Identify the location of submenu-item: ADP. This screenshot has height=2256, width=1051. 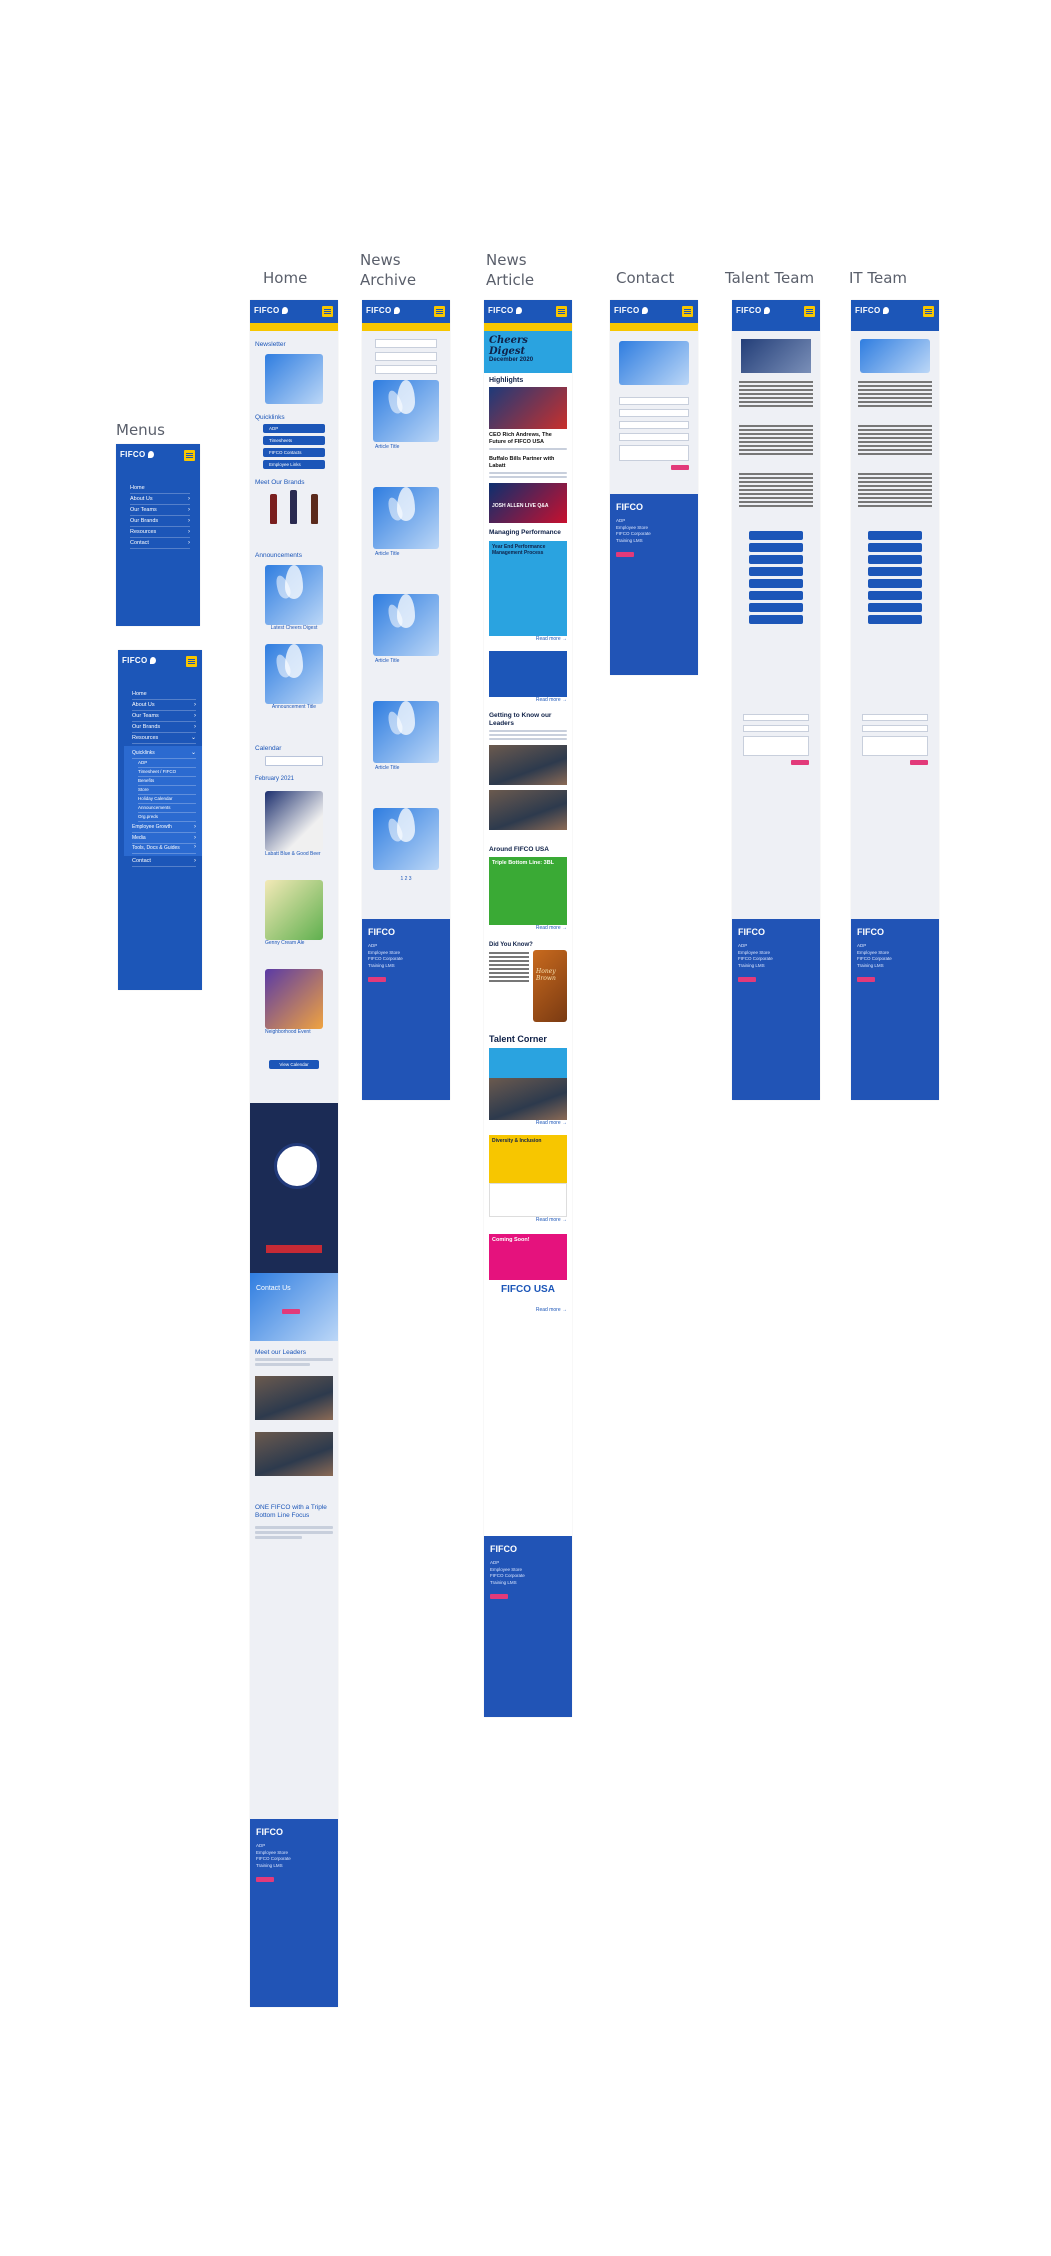
(167, 763).